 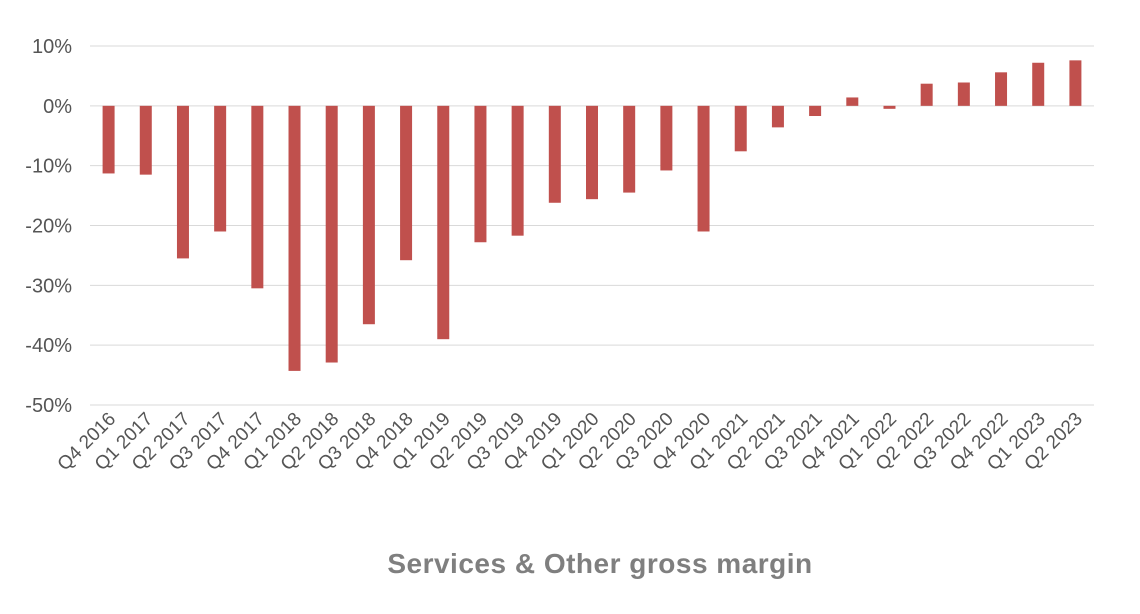 I want to click on y-tick-label: 10%, so click(x=52, y=47).